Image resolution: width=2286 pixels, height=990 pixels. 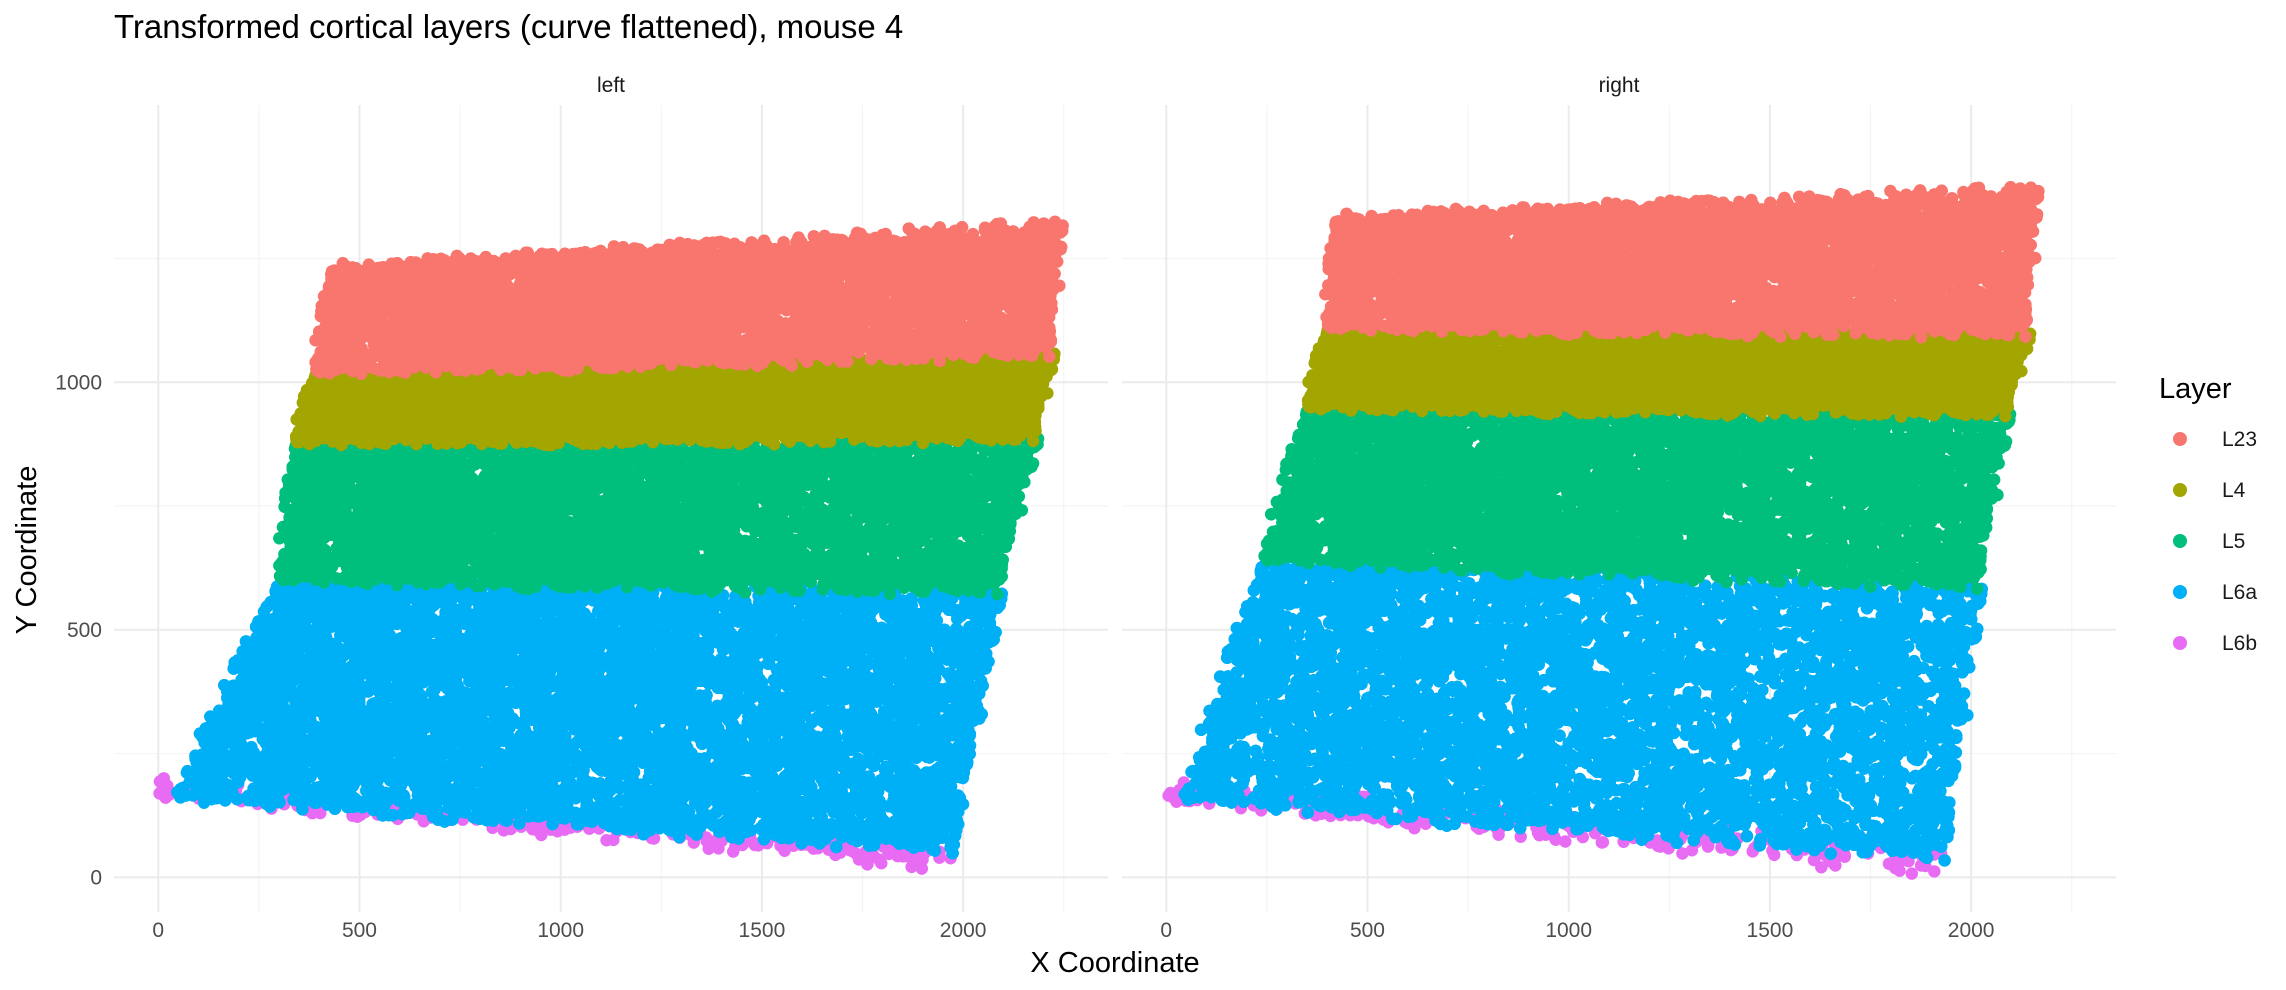 I want to click on facet-strip-label-left: left, so click(x=611, y=85).